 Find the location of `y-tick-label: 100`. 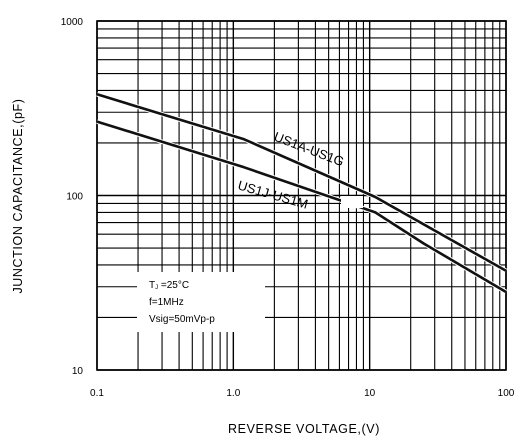

y-tick-label: 100 is located at coordinates (74, 197).